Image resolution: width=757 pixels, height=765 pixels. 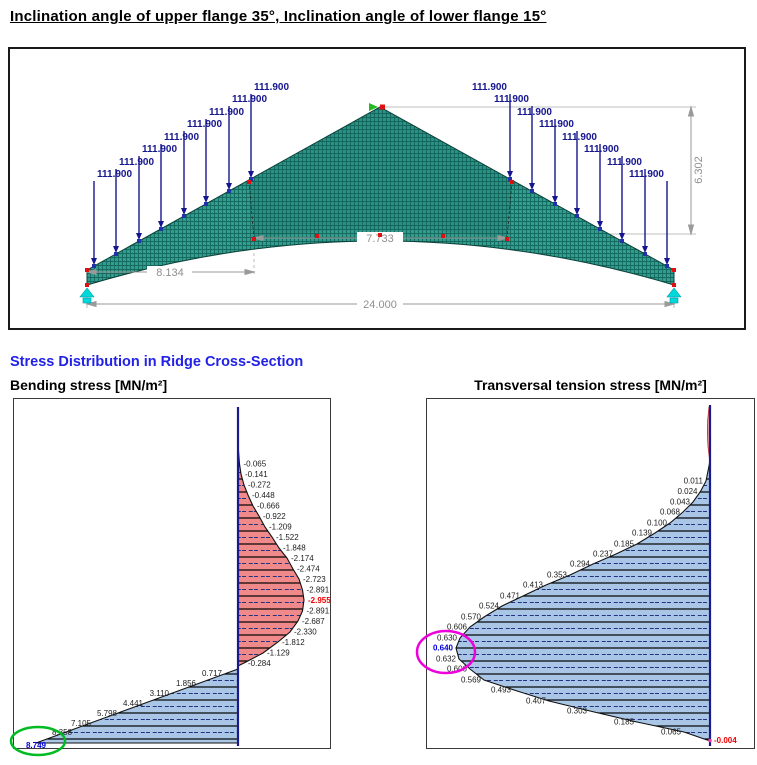 What do you see at coordinates (308, 569) in the screenshot?
I see `stress-value-label: -2.474` at bounding box center [308, 569].